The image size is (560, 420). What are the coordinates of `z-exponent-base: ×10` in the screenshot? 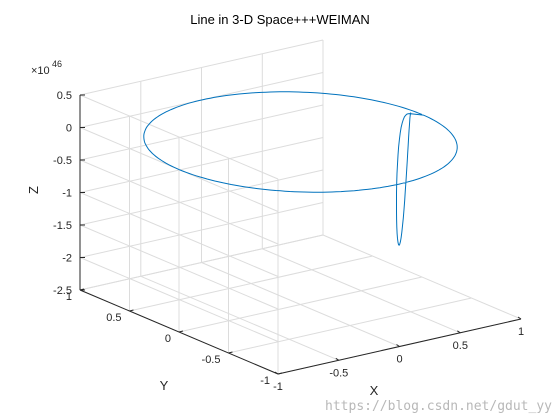 It's located at (40, 71).